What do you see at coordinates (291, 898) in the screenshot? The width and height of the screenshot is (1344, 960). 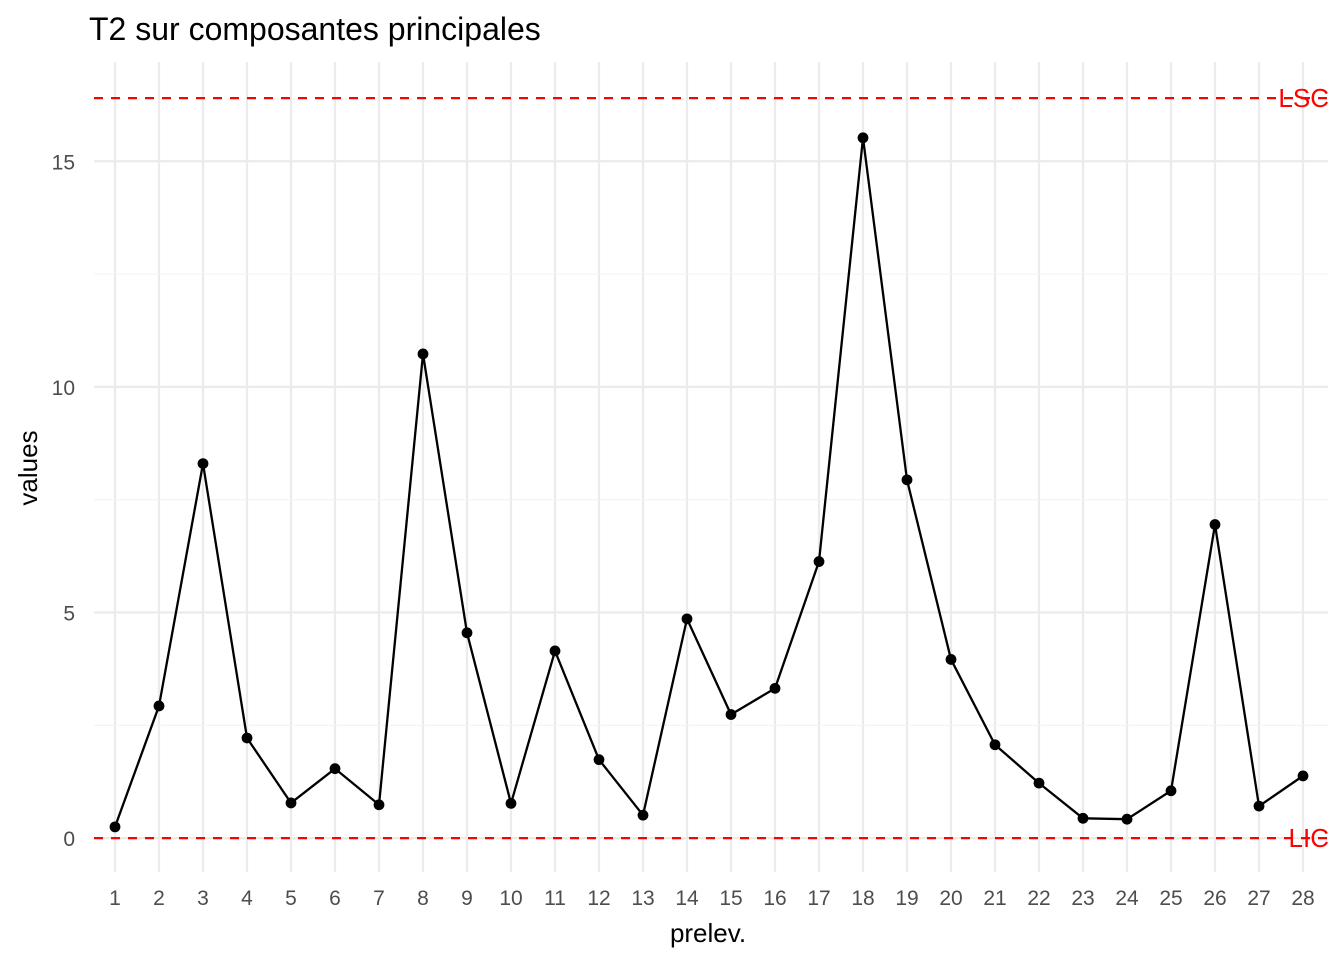 I see `x-tick-label: 5` at bounding box center [291, 898].